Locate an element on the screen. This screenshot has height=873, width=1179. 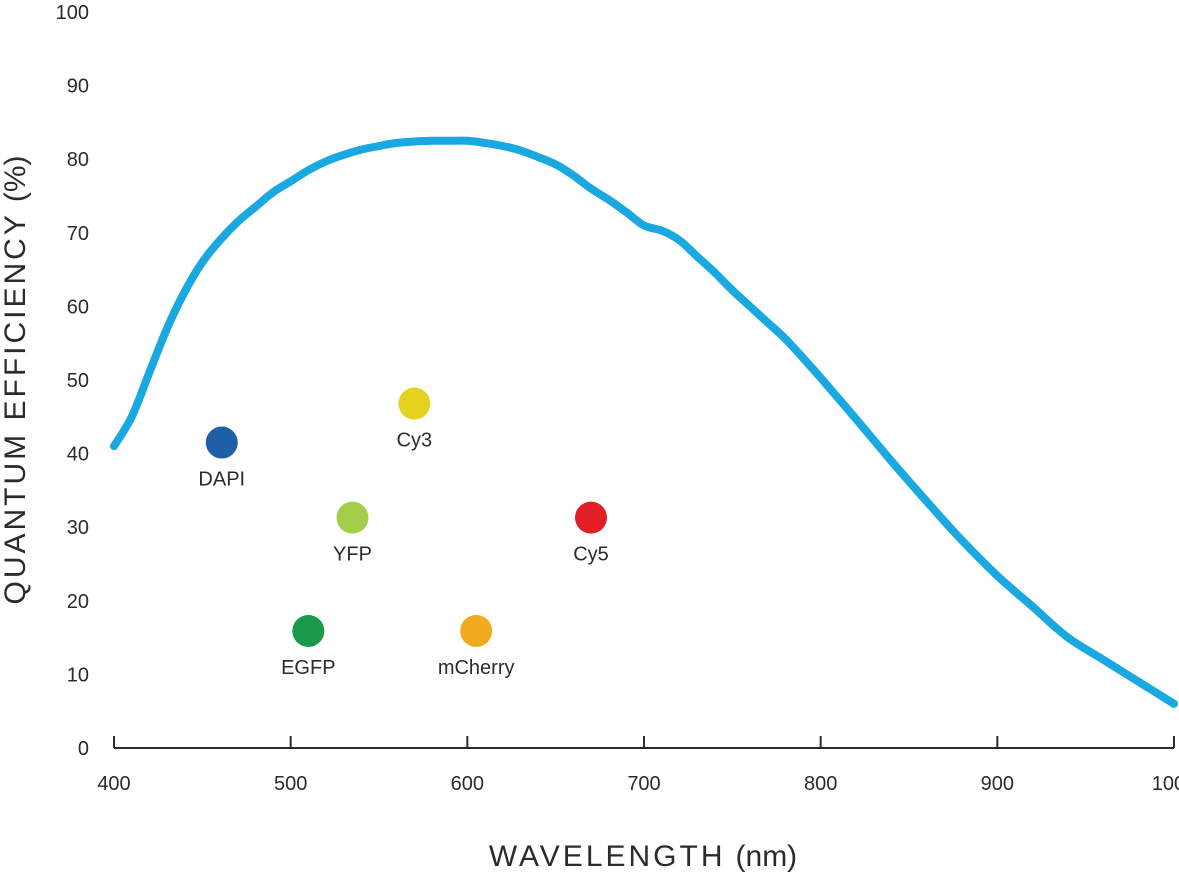
marker-label: Cy3 is located at coordinates (415, 441).